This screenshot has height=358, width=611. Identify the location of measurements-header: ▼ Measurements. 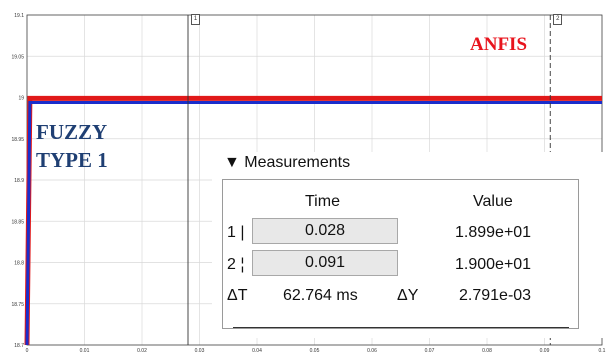
(287, 162).